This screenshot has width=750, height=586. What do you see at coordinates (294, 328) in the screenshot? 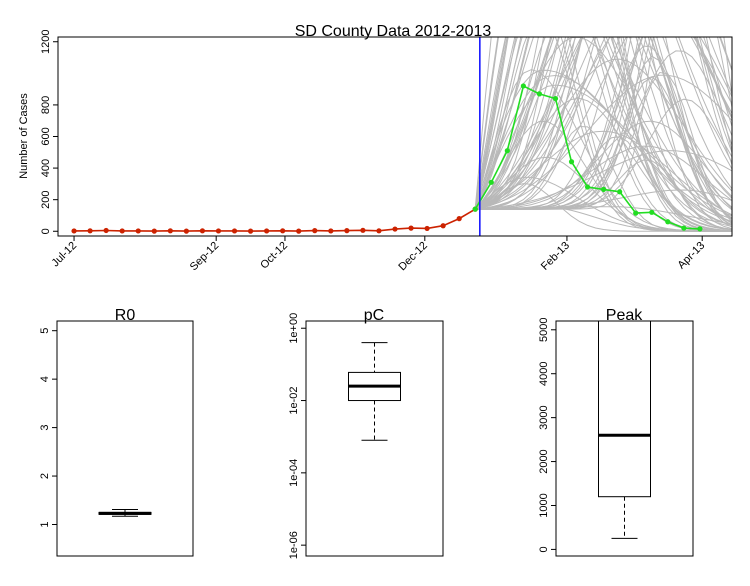
I see `y-tick-label: 1e+00` at bounding box center [294, 328].